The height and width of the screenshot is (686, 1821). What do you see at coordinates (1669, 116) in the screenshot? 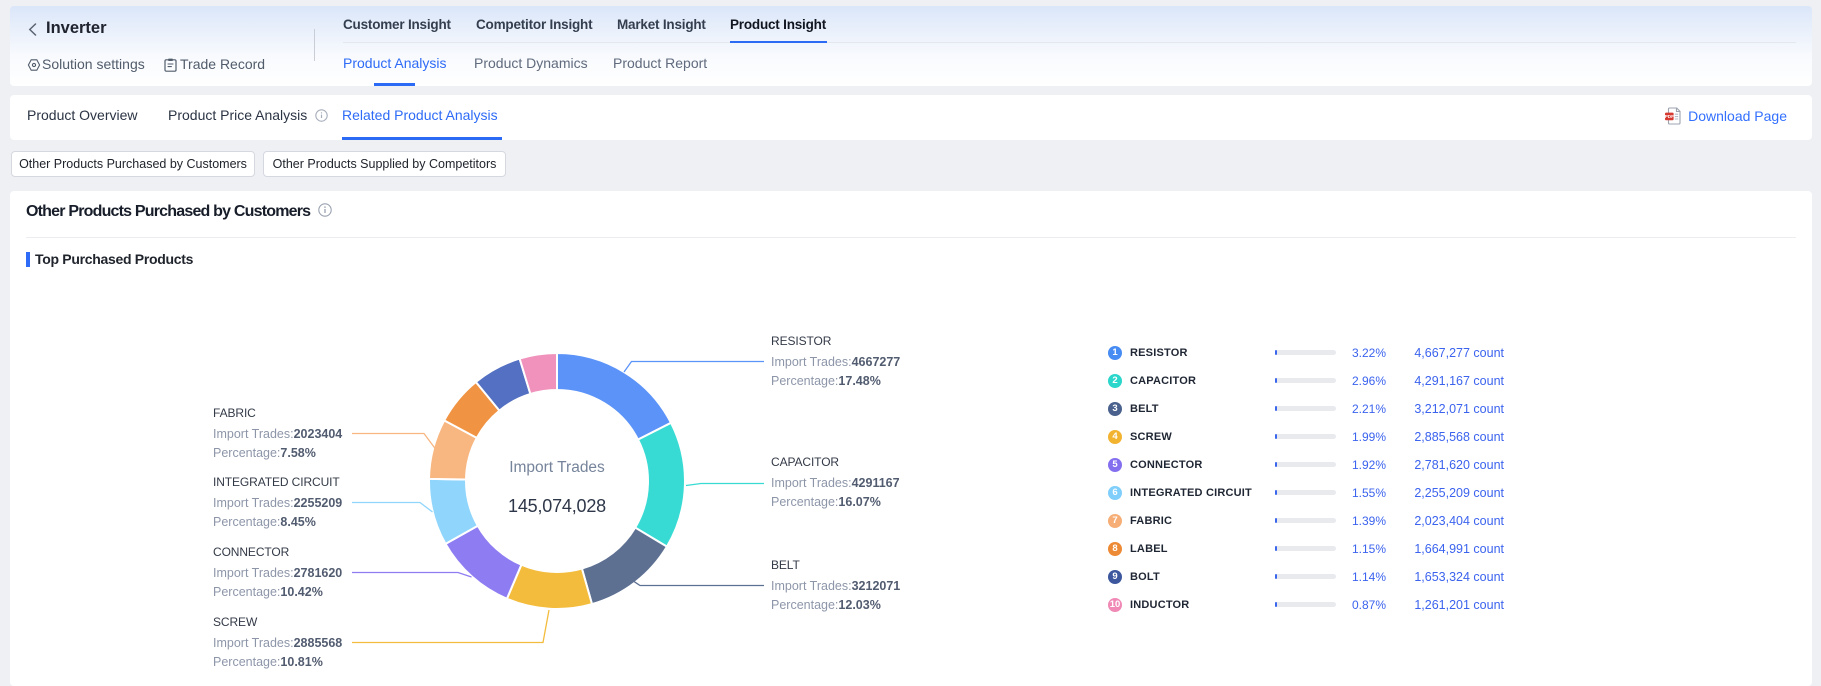
I see `svg-text: PDF` at bounding box center [1669, 116].